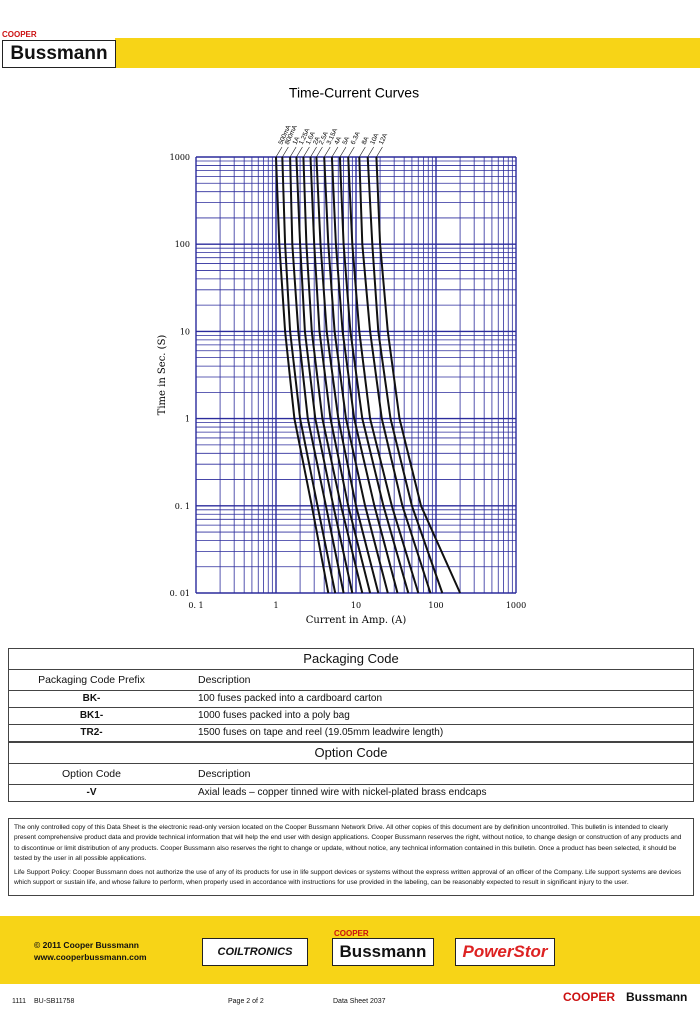 The image size is (700, 1024). Describe the element at coordinates (359, 1001) in the screenshot. I see `sheet-number: Data Sheet 2037` at that location.